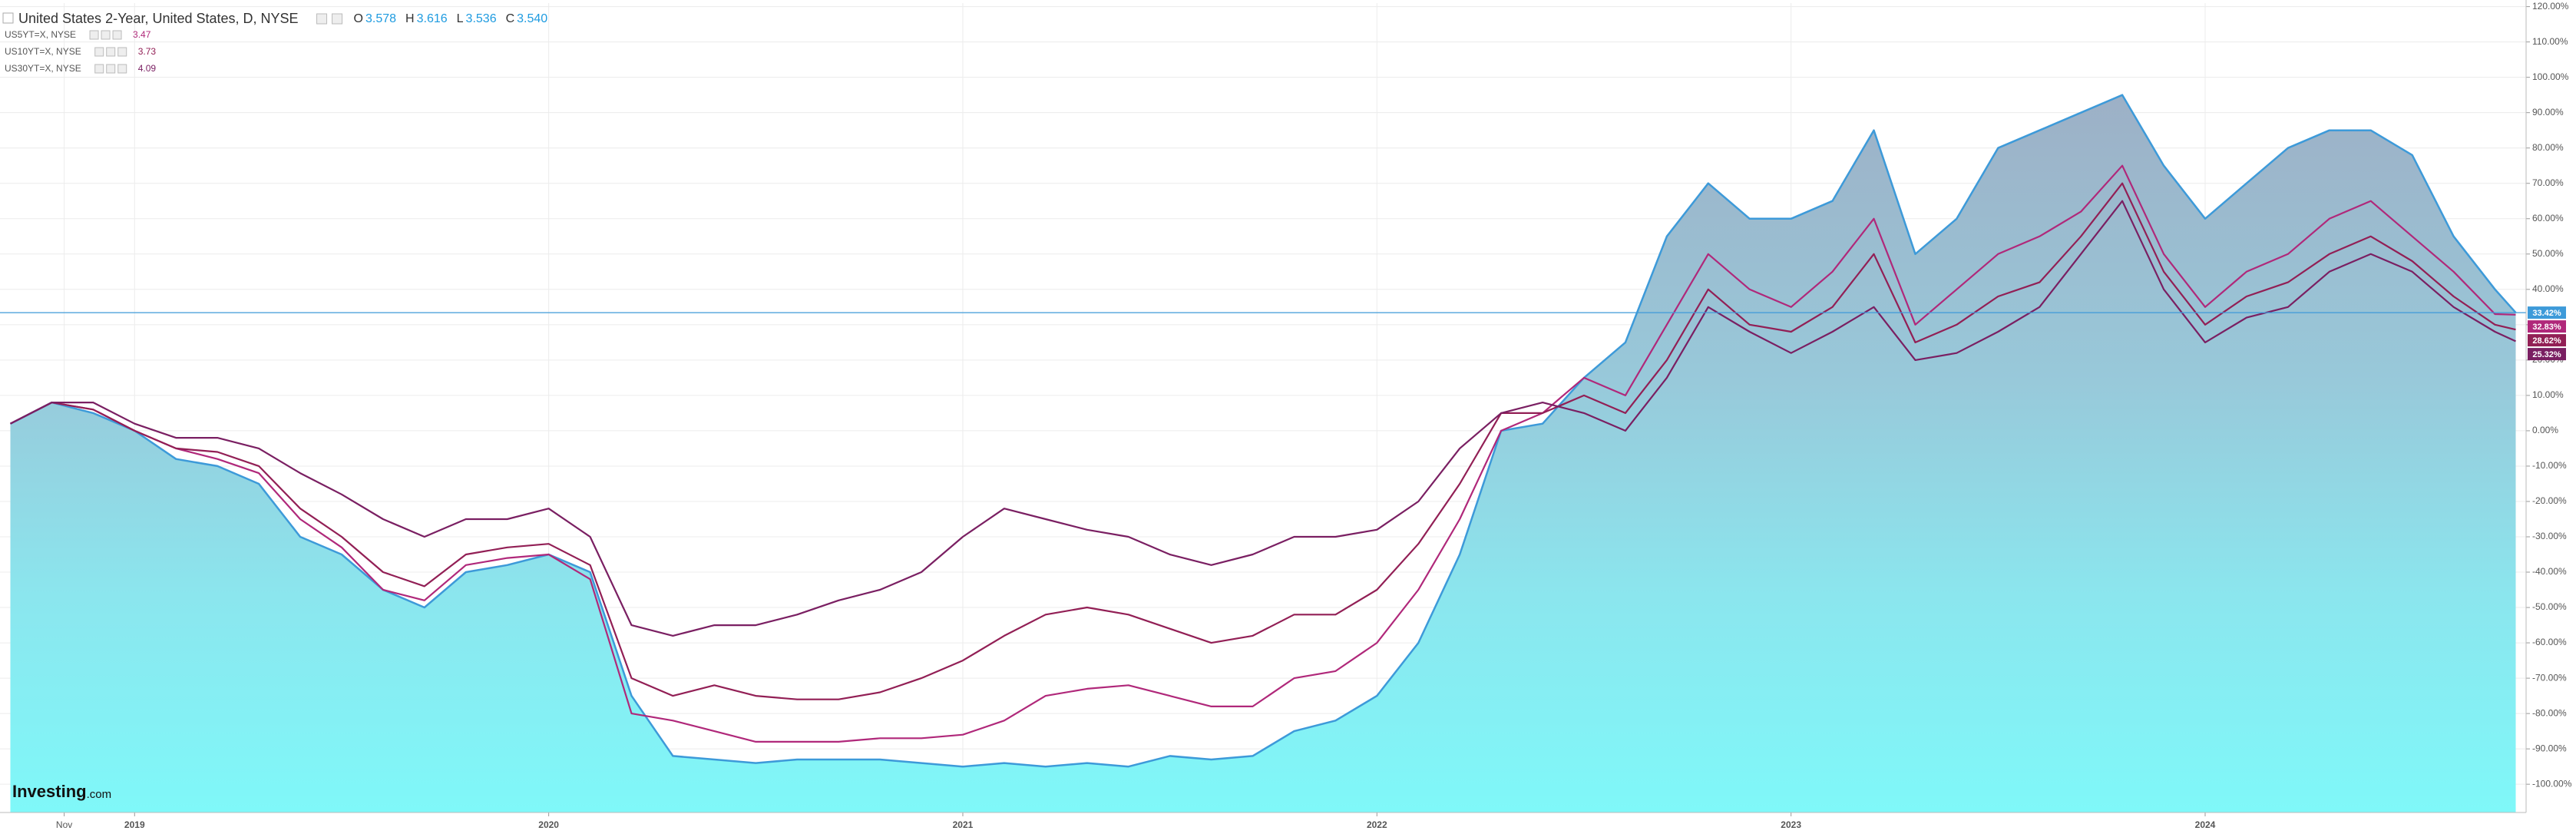  Describe the element at coordinates (481, 18) in the screenshot. I see `ohlc-value: 3.536` at that location.